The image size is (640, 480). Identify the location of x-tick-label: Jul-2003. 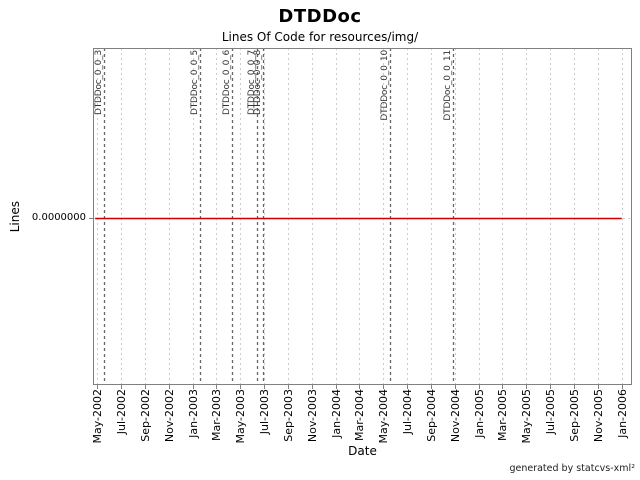
(264, 412).